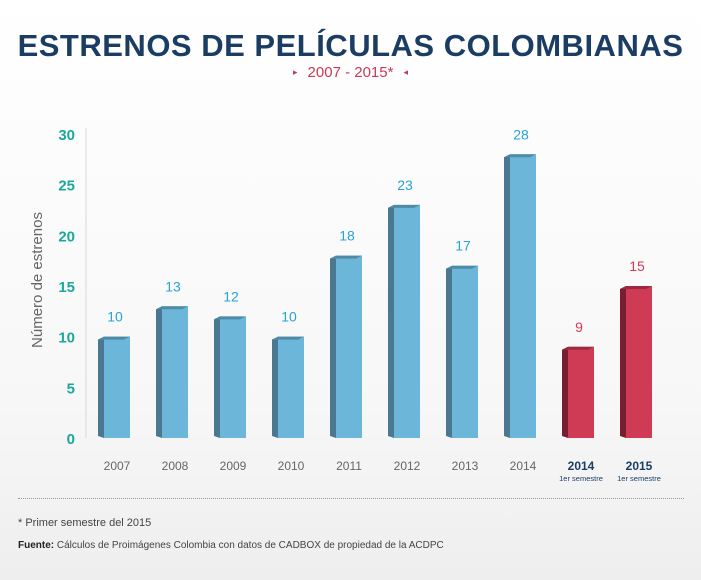 Image resolution: width=701 pixels, height=580 pixels. I want to click on x-tick-label: 2007, so click(117, 466).